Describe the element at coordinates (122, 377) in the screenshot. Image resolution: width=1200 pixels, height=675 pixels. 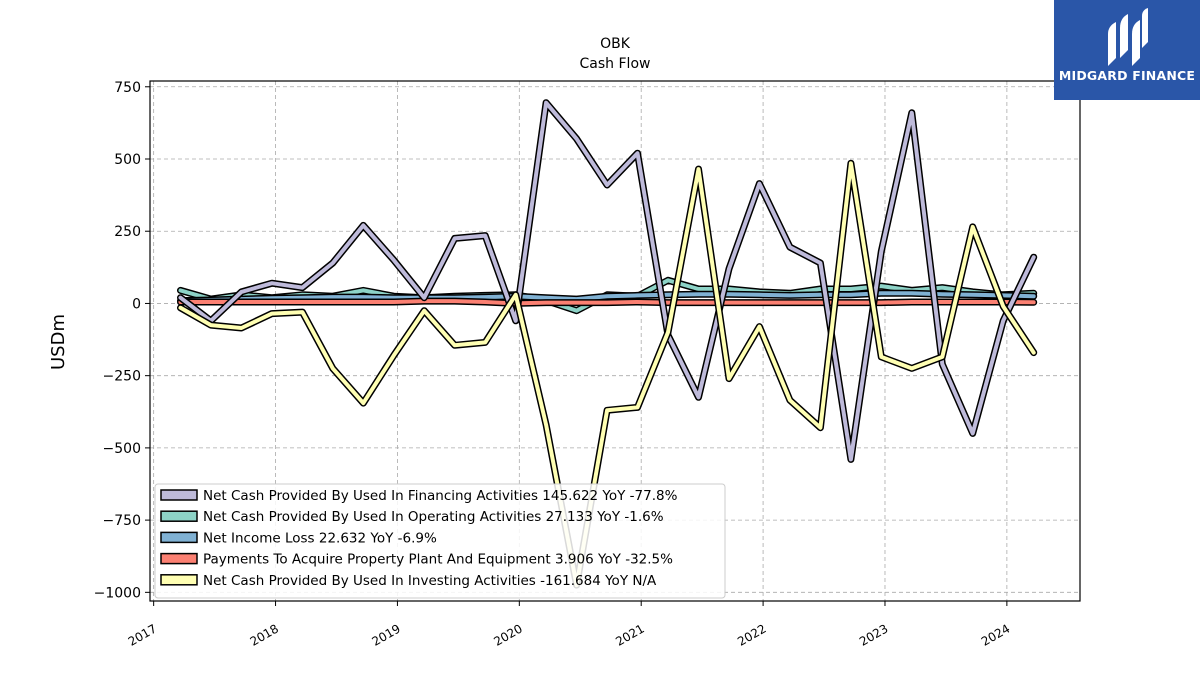
I see `y-tick-label: −250` at that location.